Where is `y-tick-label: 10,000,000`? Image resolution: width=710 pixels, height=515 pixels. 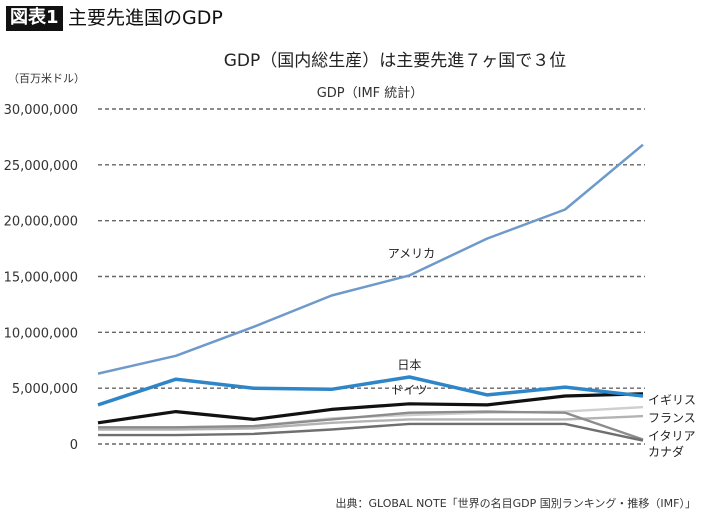
y-tick-label: 10,000,000 is located at coordinates (41, 333).